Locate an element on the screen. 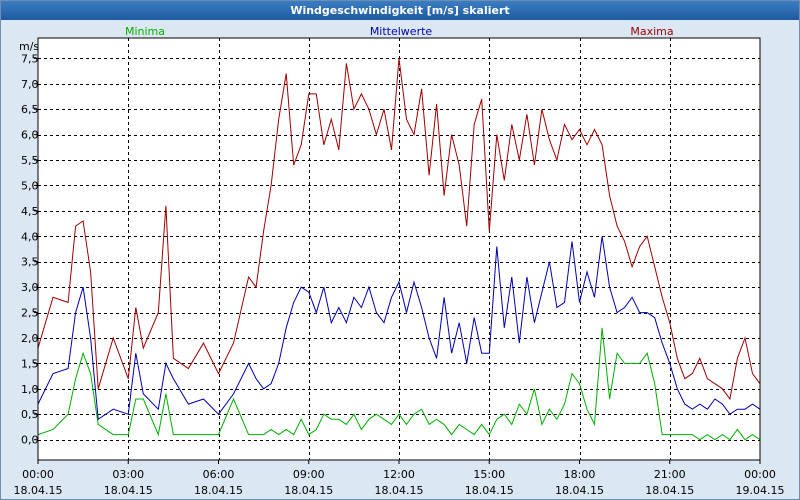  y-tick-label: 0,5 is located at coordinates (30, 414).